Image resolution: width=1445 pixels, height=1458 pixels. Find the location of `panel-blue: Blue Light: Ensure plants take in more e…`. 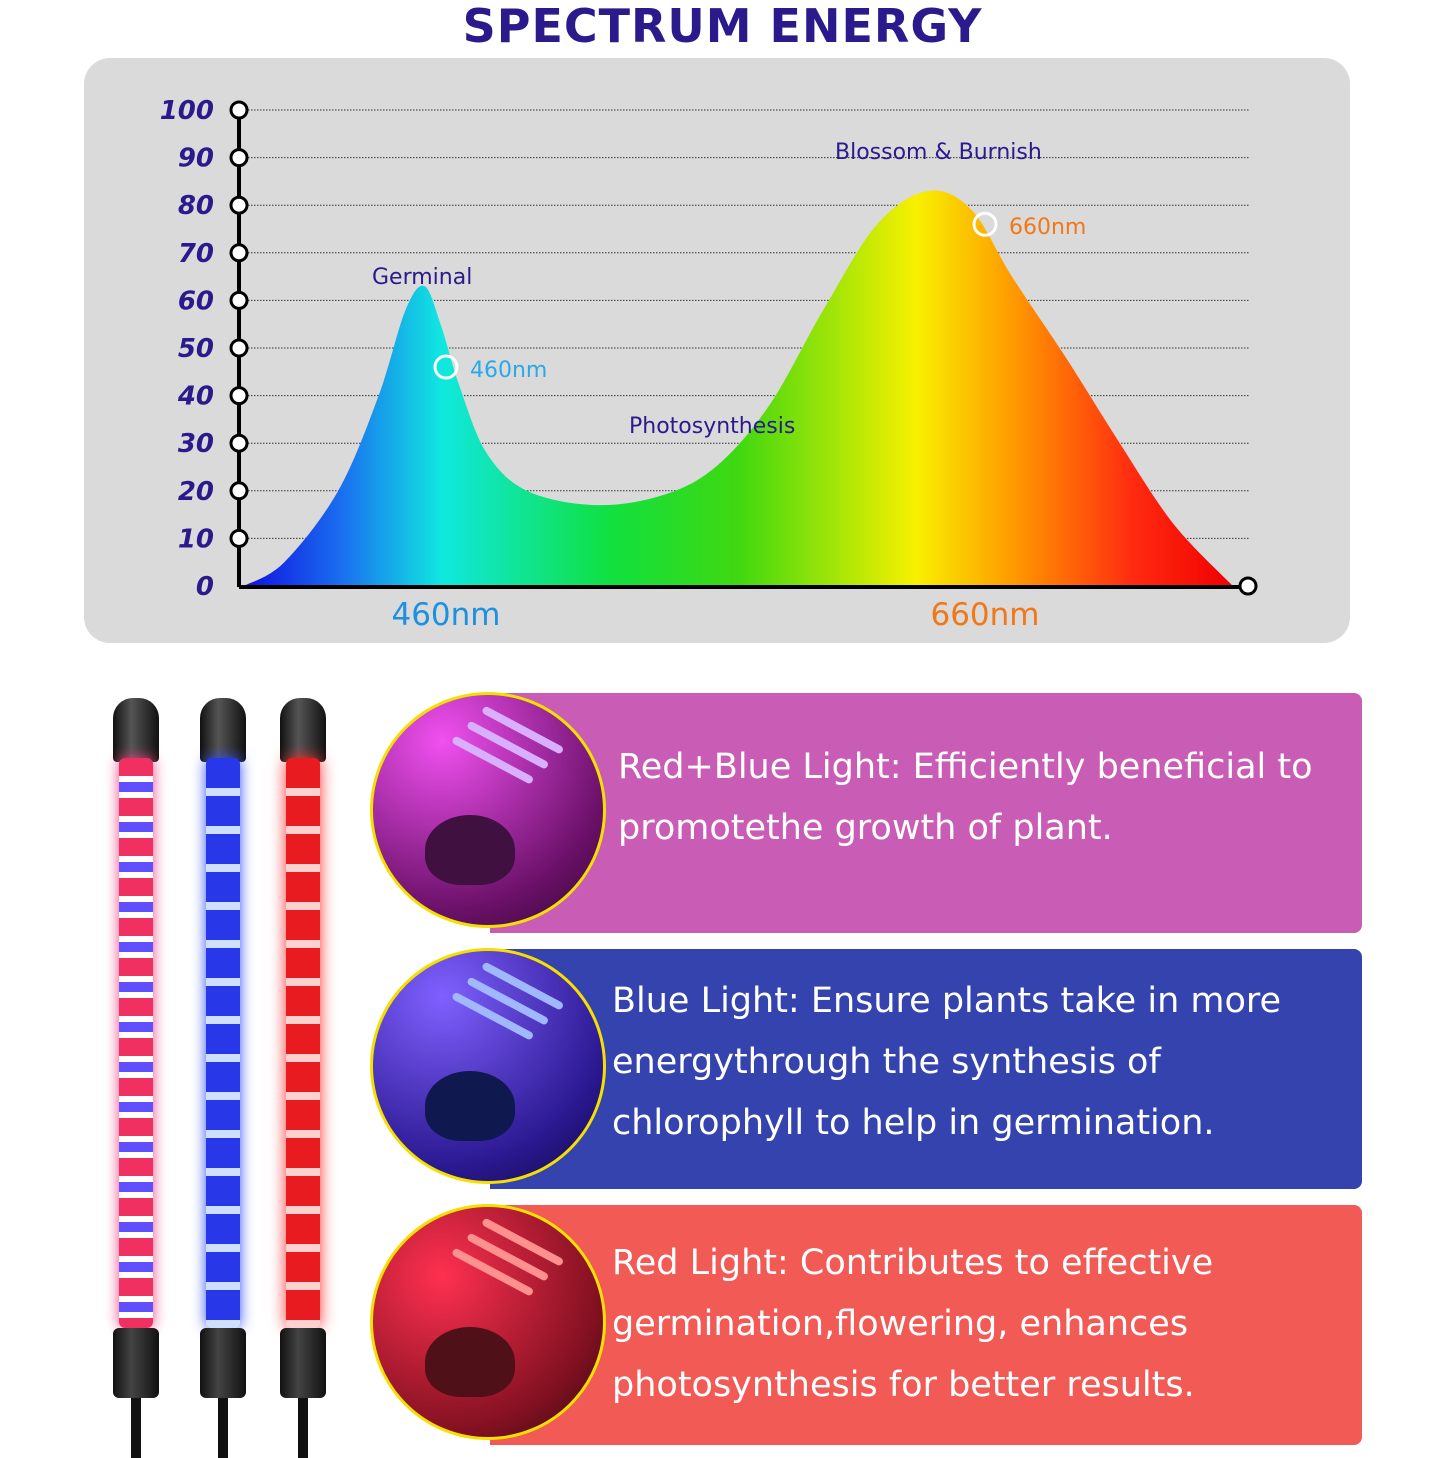

panel-blue: Blue Light: Ensure plants take in more e… is located at coordinates (926, 1069).